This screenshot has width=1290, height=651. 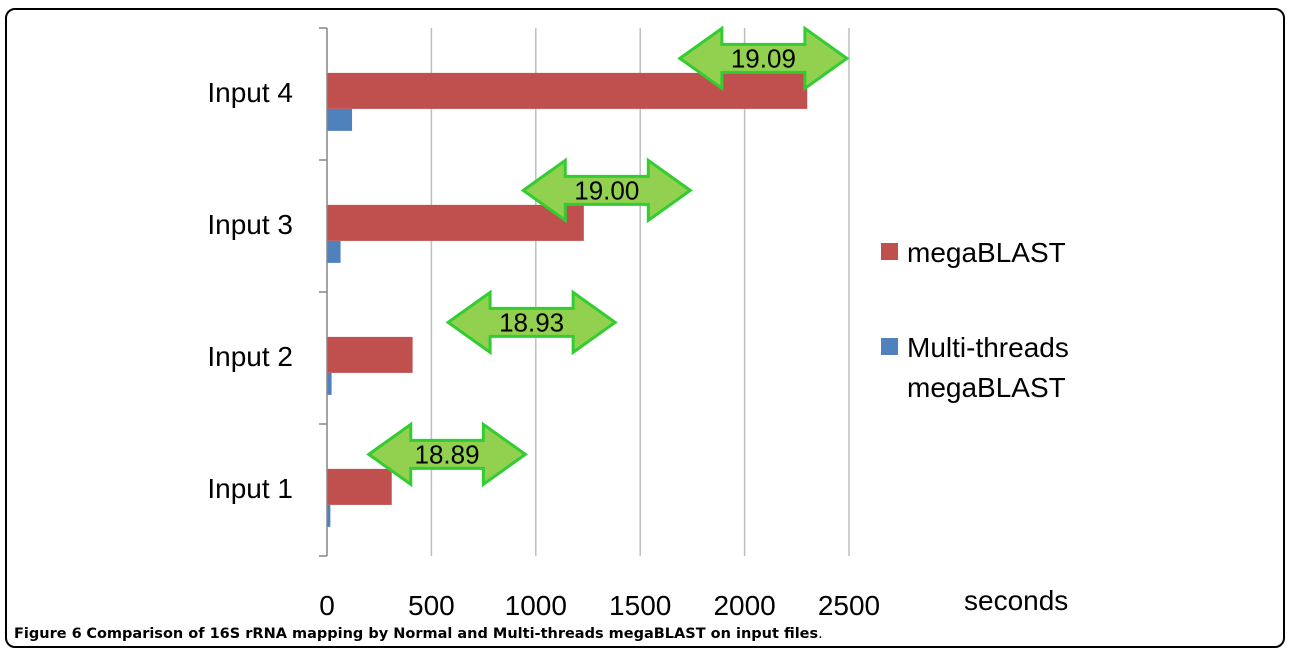 I want to click on caption-label: Figure 6, so click(x=48, y=634).